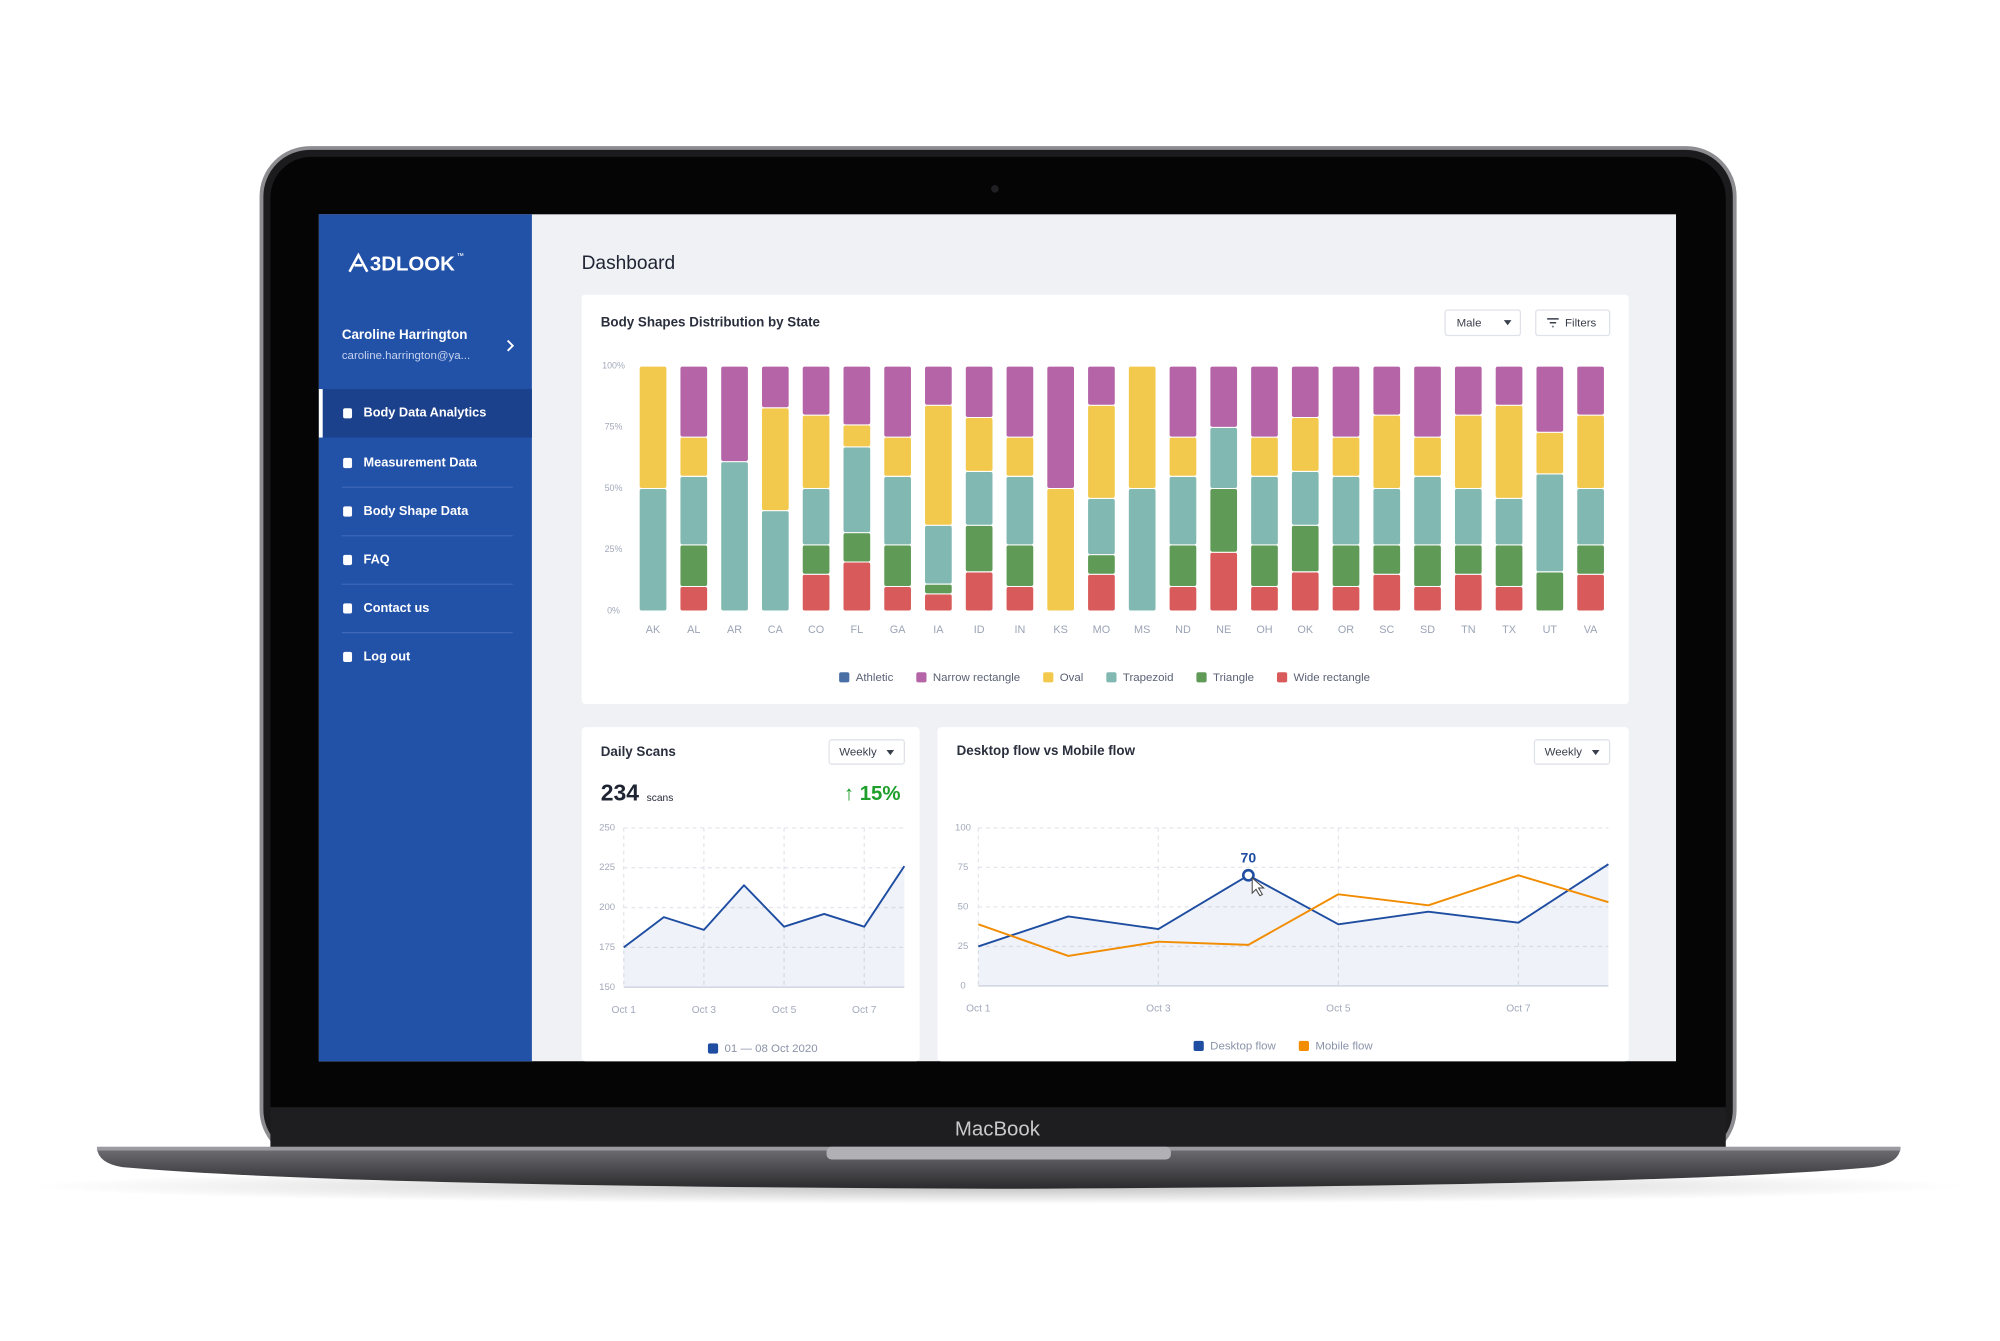  Describe the element at coordinates (890, 753) in the screenshot. I see `dropdown-caret` at that location.